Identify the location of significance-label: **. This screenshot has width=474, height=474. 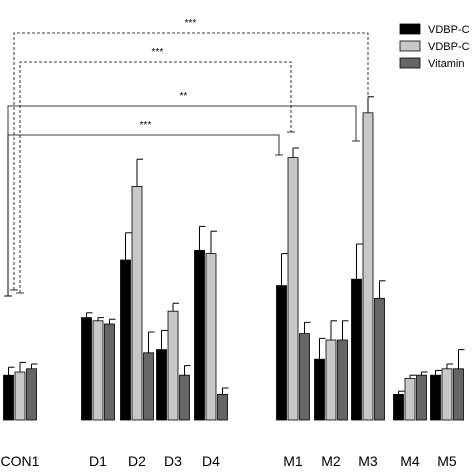
(183, 96).